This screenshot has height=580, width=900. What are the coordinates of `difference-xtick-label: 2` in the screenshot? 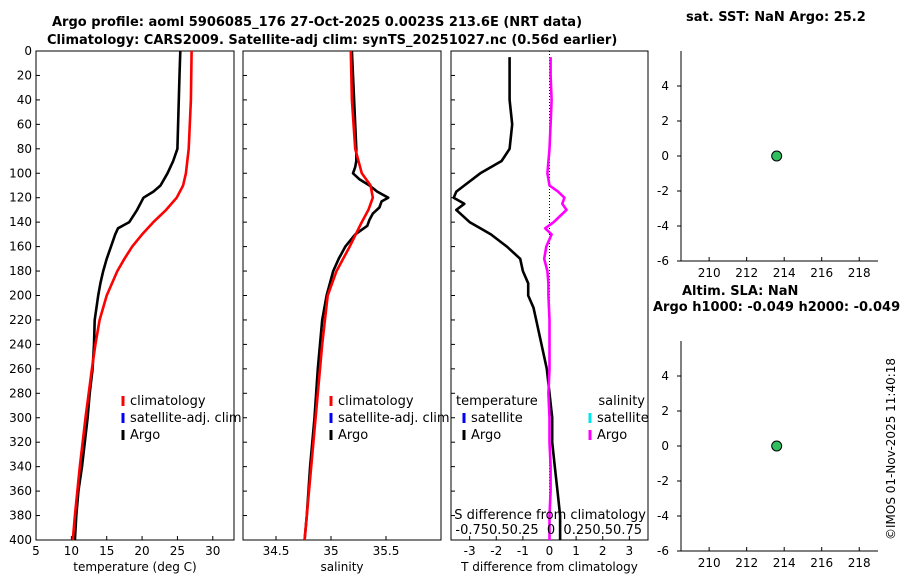 It's located at (603, 551).